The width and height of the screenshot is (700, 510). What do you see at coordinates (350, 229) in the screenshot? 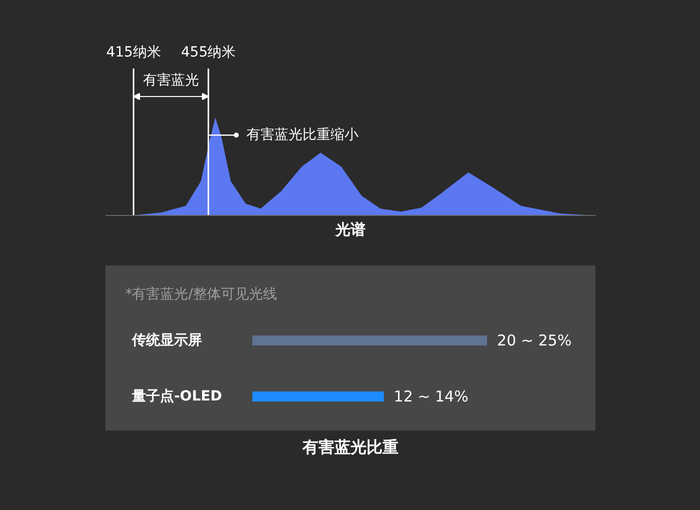
I see `x-axis-title: 光谱` at bounding box center [350, 229].